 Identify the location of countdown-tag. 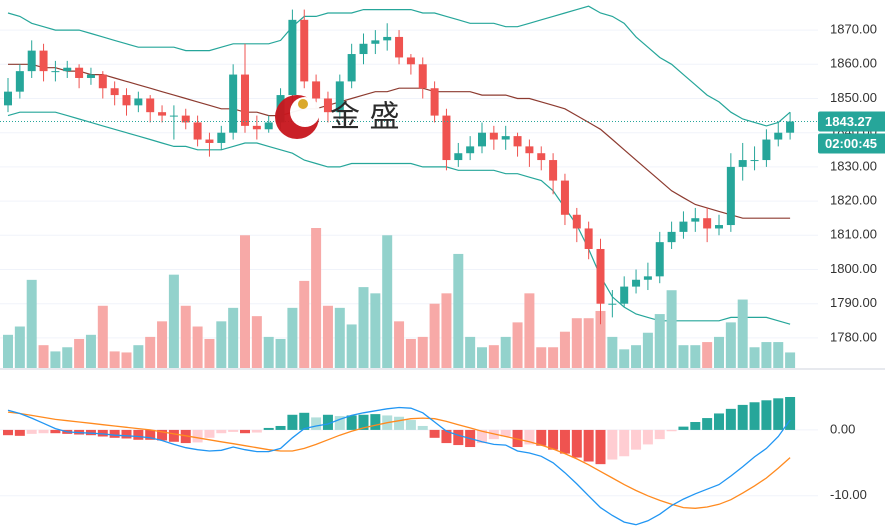
(851, 143).